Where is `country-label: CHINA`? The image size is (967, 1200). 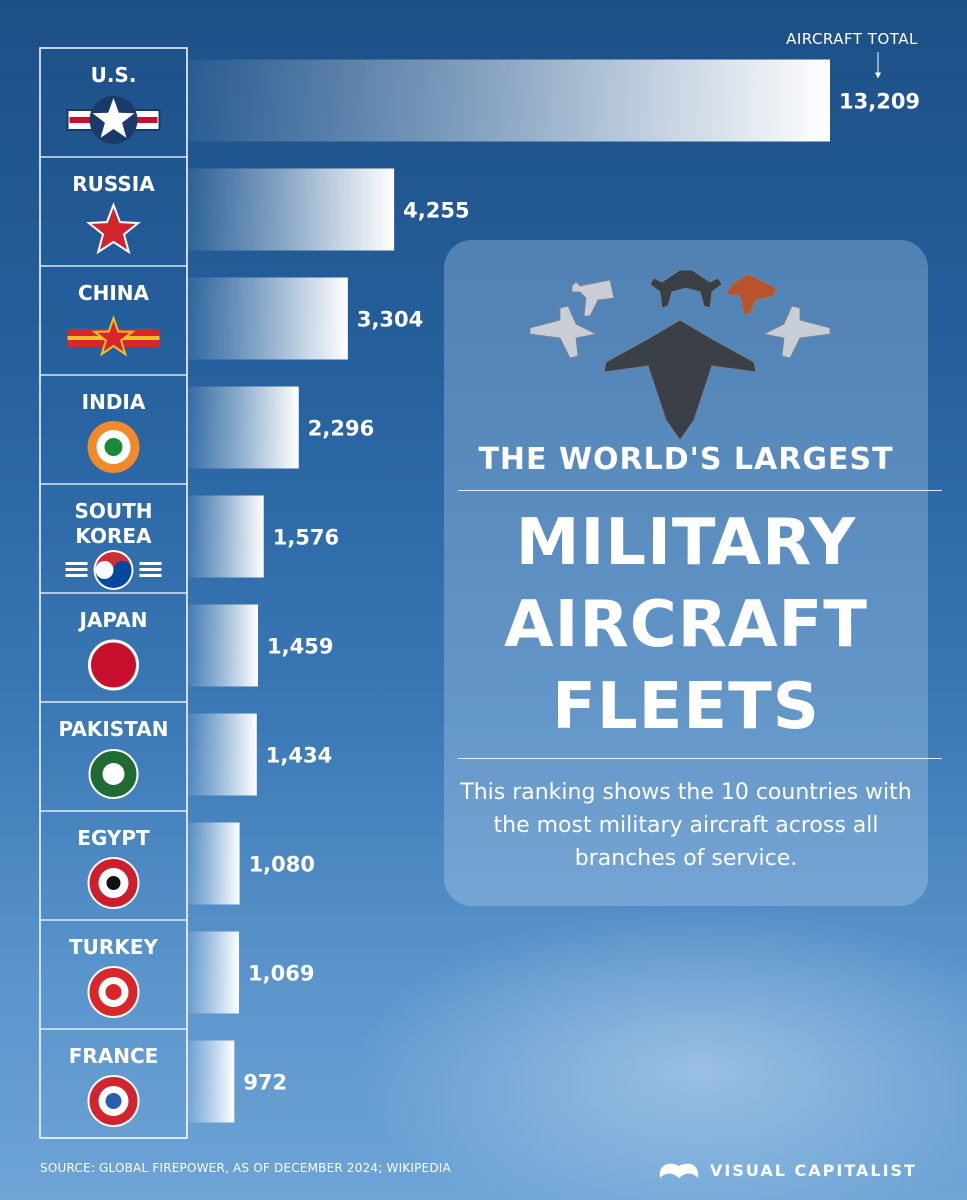 country-label: CHINA is located at coordinates (114, 293).